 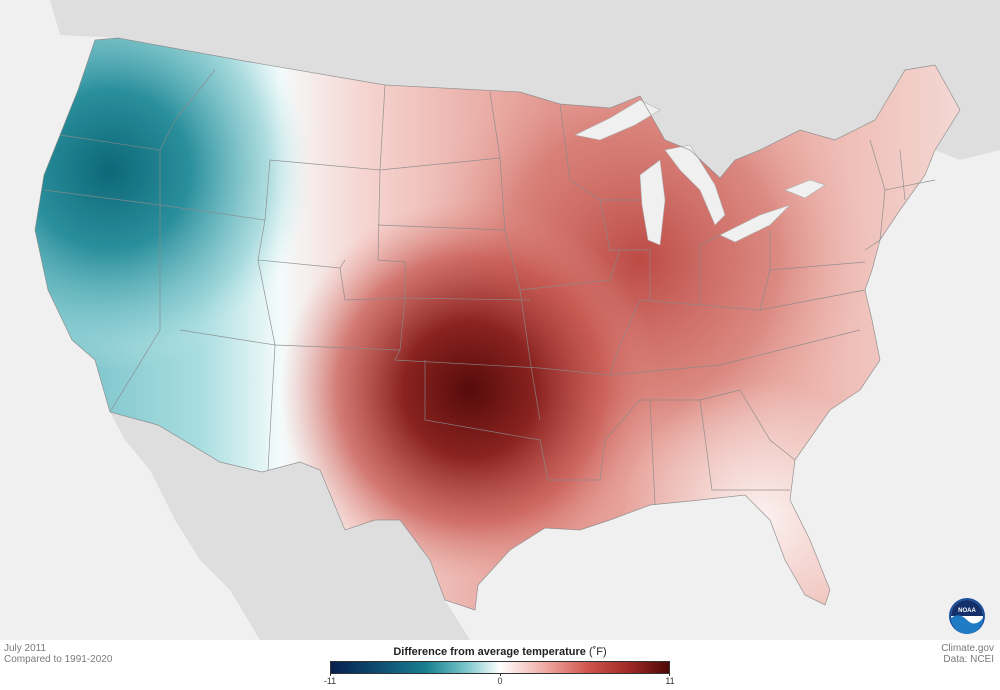 I want to click on legend-title-text: Difference from average temperature, so click(x=489, y=652).